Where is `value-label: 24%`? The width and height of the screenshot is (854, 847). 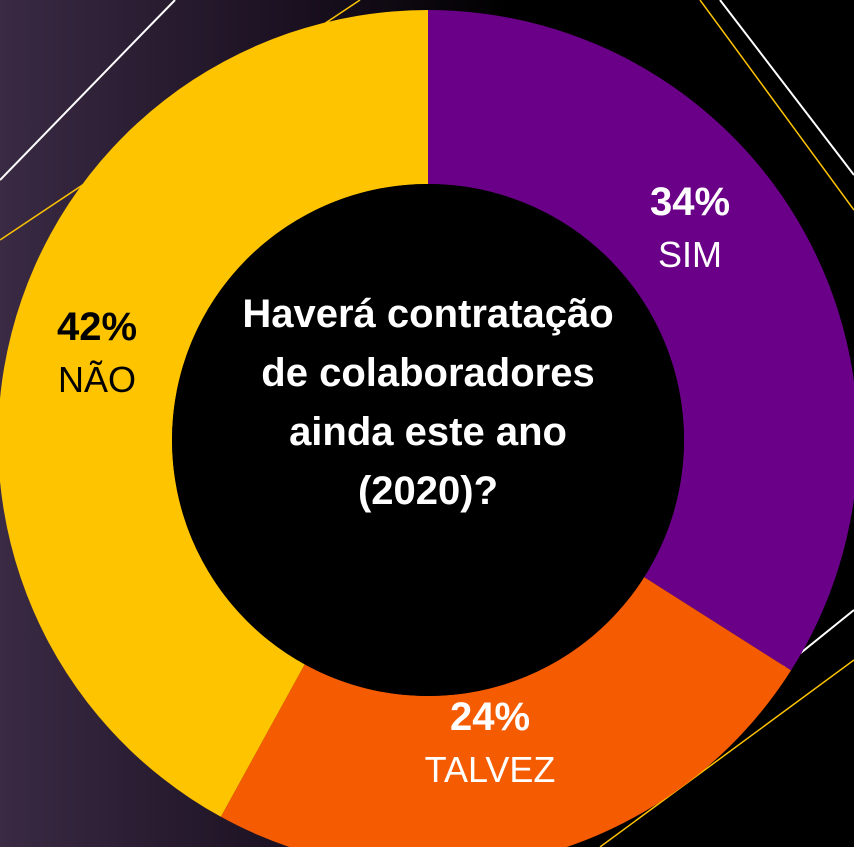 value-label: 24% is located at coordinates (490, 717).